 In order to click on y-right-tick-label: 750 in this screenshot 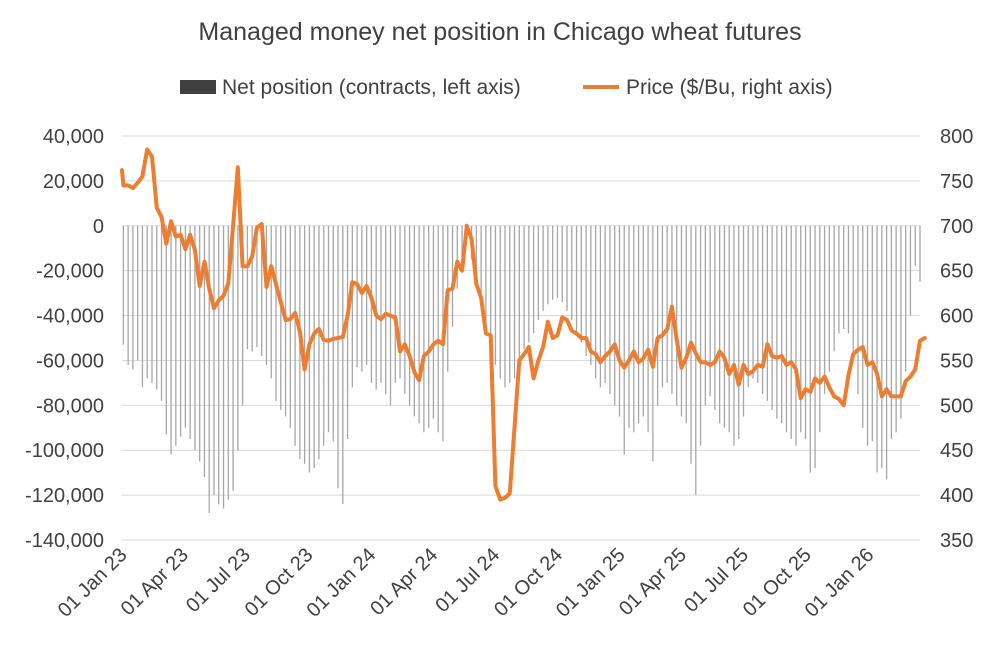, I will do `click(956, 182)`.